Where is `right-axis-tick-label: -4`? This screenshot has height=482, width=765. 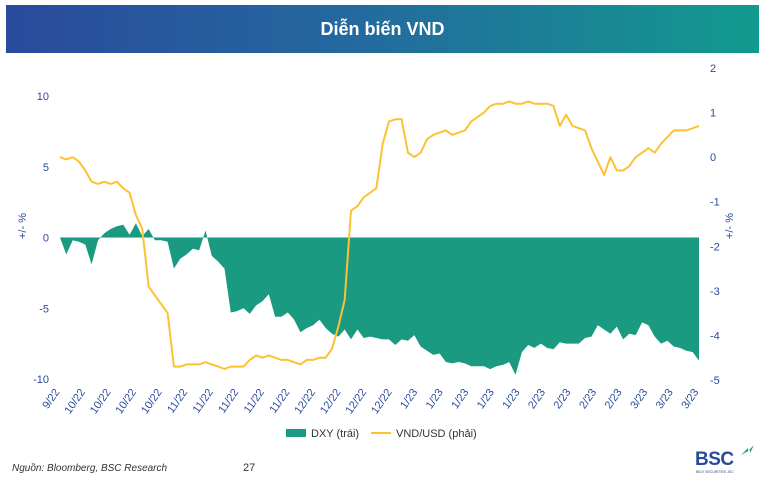
right-axis-tick-label: -4 is located at coordinates (715, 336).